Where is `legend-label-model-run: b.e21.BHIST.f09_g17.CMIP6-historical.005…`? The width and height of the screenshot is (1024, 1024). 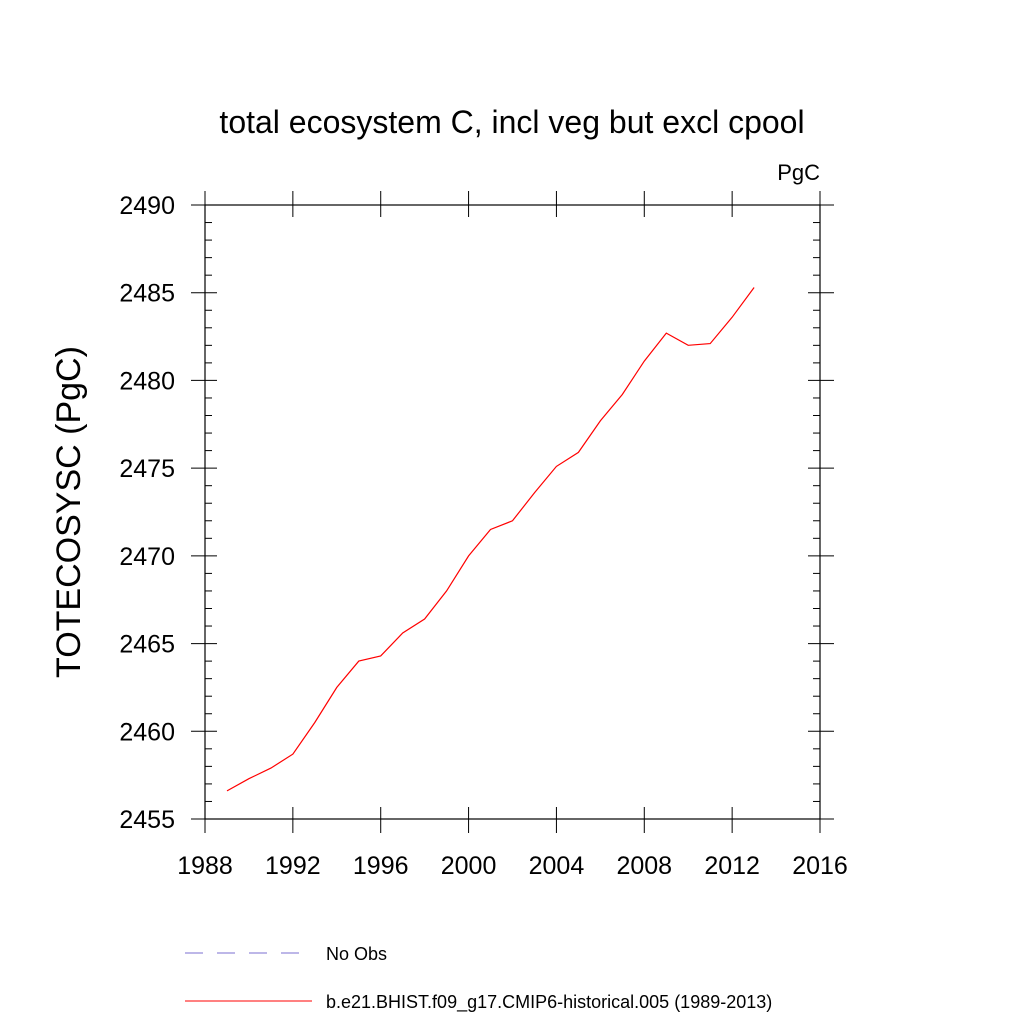 legend-label-model-run: b.e21.BHIST.f09_g17.CMIP6-historical.005… is located at coordinates (549, 1002).